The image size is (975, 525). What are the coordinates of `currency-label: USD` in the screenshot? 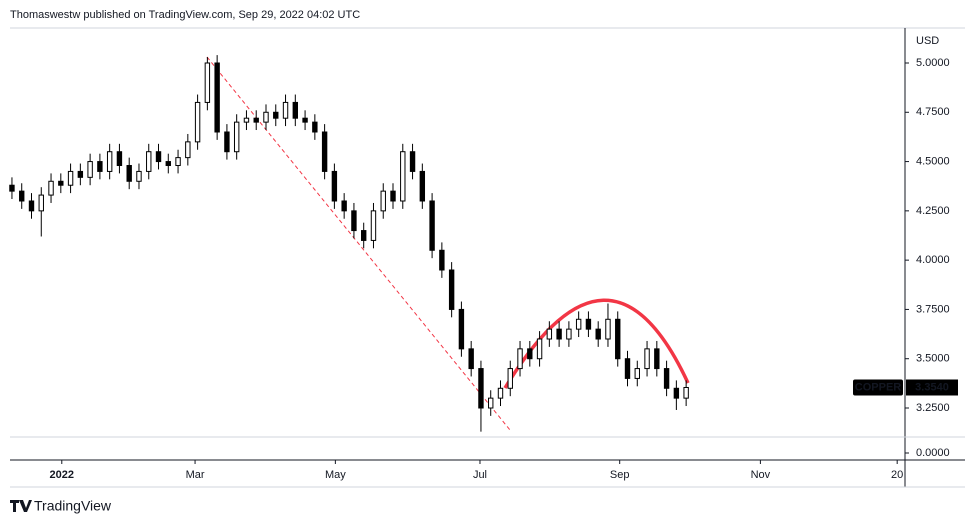 It's located at (927, 41).